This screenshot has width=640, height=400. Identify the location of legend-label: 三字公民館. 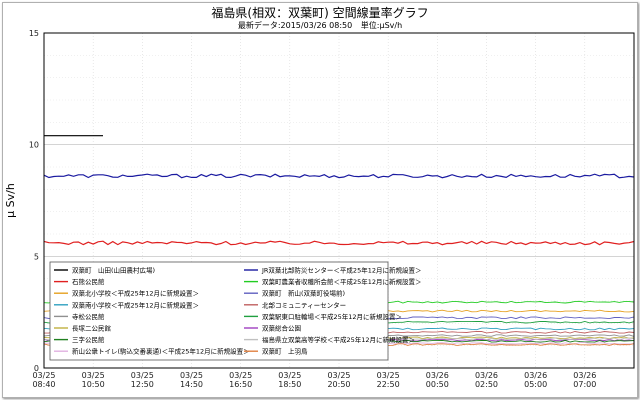
(88, 339).